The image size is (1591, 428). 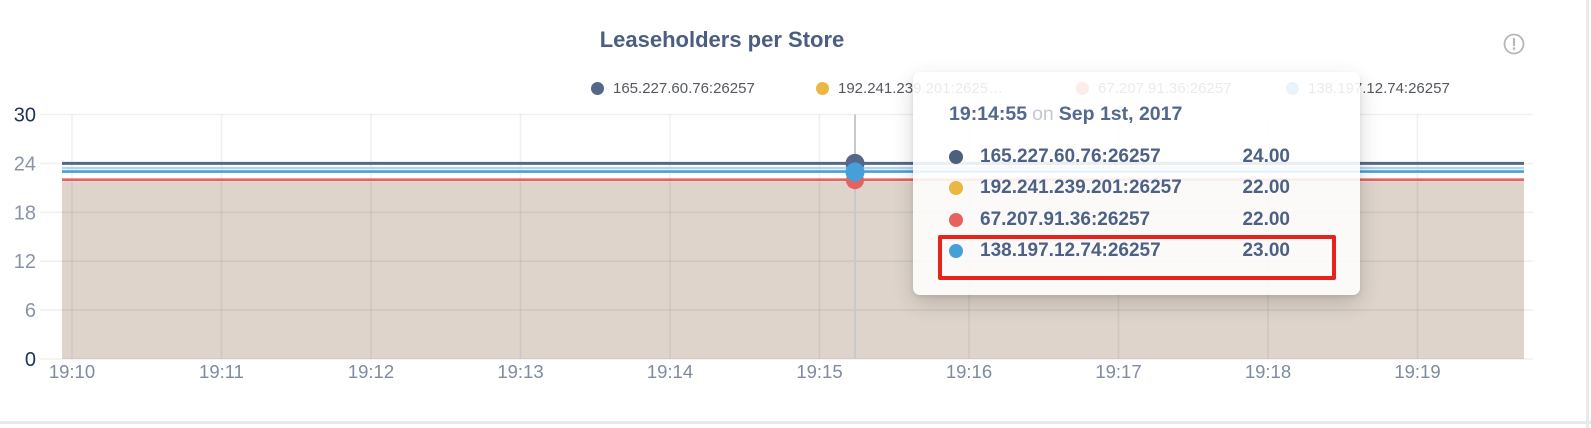 I want to click on panel-bottom-border, so click(x=795, y=422).